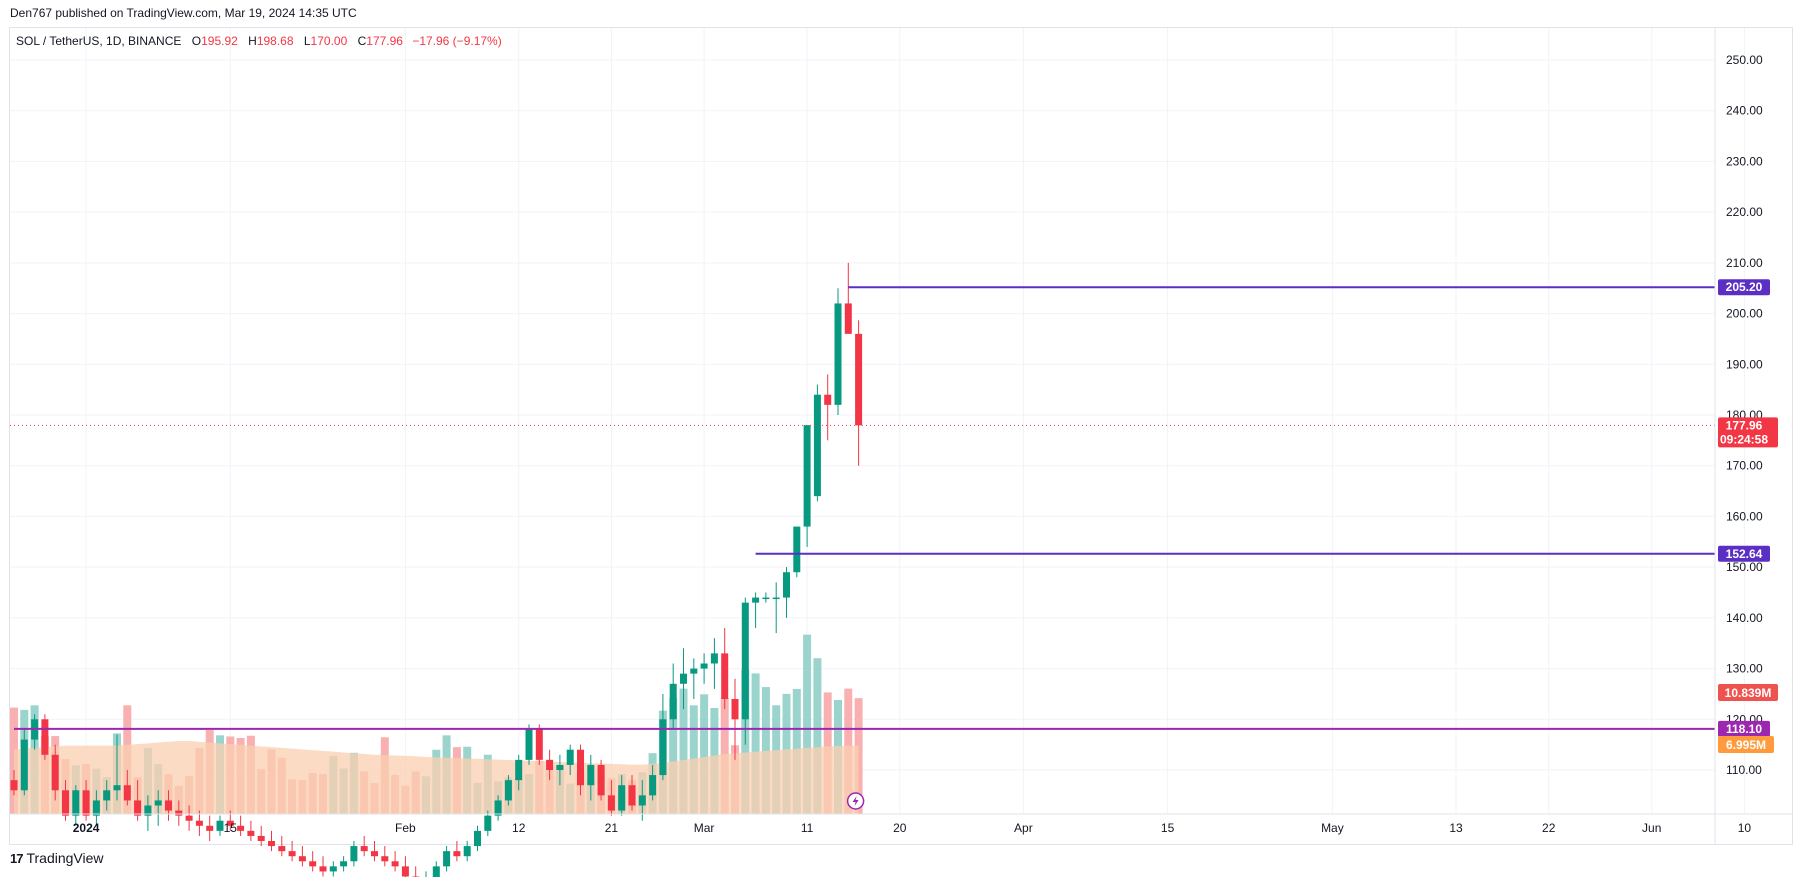  I want to click on x-tick-label: Apr, so click(1023, 828).